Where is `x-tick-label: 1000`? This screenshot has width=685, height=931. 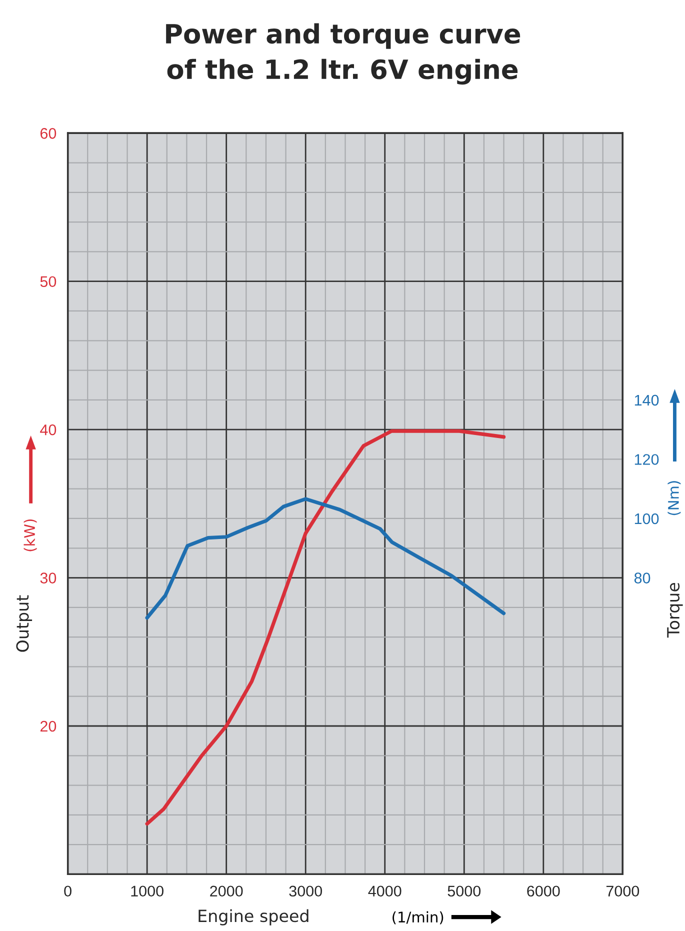
x-tick-label: 1000 is located at coordinates (147, 891).